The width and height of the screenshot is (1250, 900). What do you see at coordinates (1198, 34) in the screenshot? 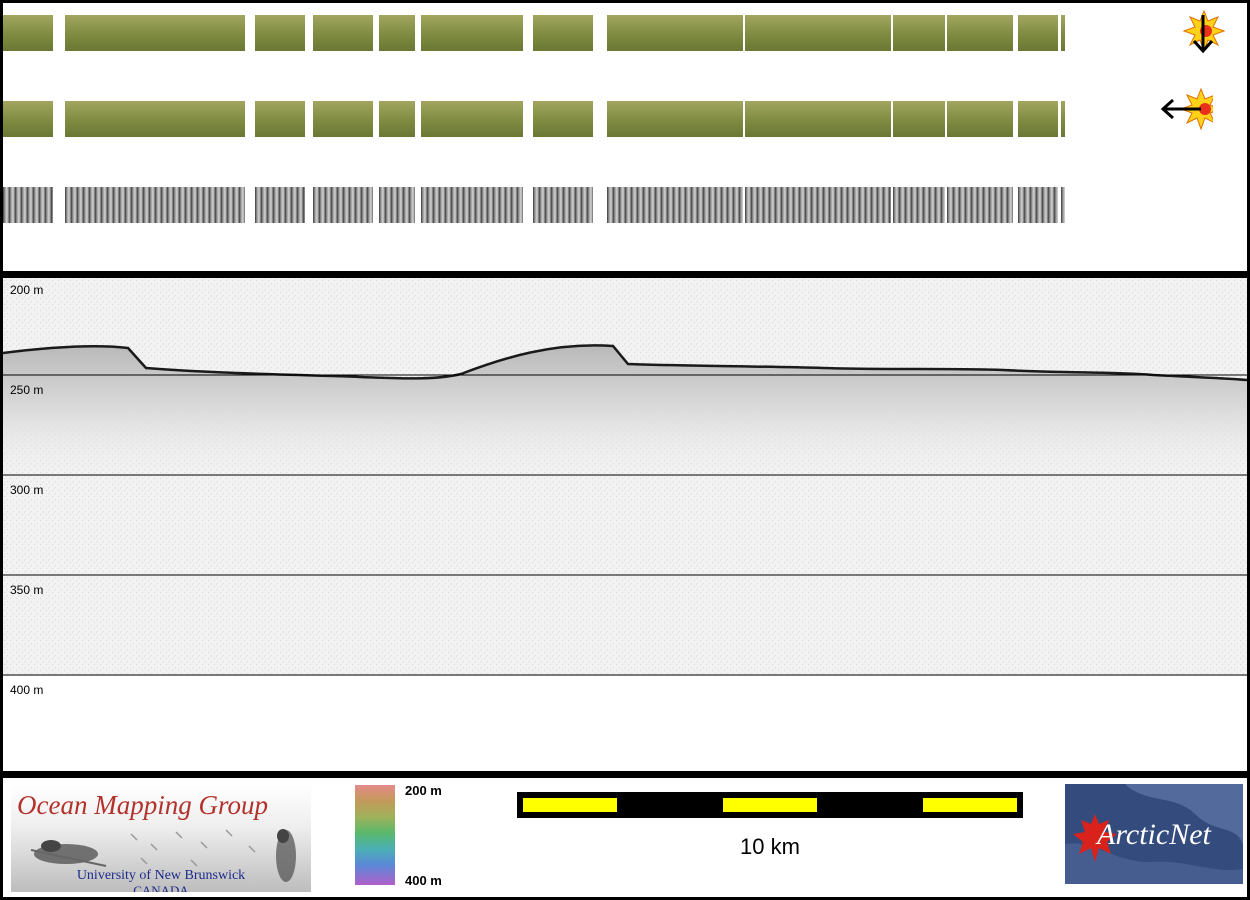
I see `sun-north-icon` at bounding box center [1198, 34].